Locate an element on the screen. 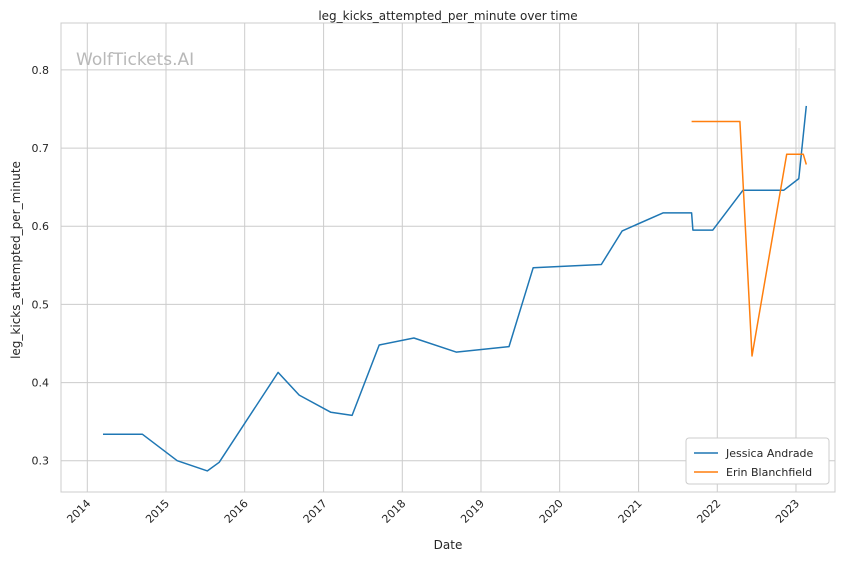 The height and width of the screenshot is (561, 844). y-tick-labels: 0.3 0.4 0.5 0.6 0.7 0.8 is located at coordinates (41, 266).